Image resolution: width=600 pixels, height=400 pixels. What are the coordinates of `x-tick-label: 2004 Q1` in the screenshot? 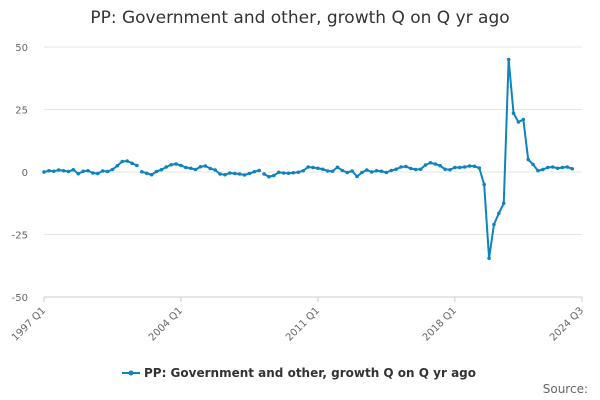 It's located at (166, 324).